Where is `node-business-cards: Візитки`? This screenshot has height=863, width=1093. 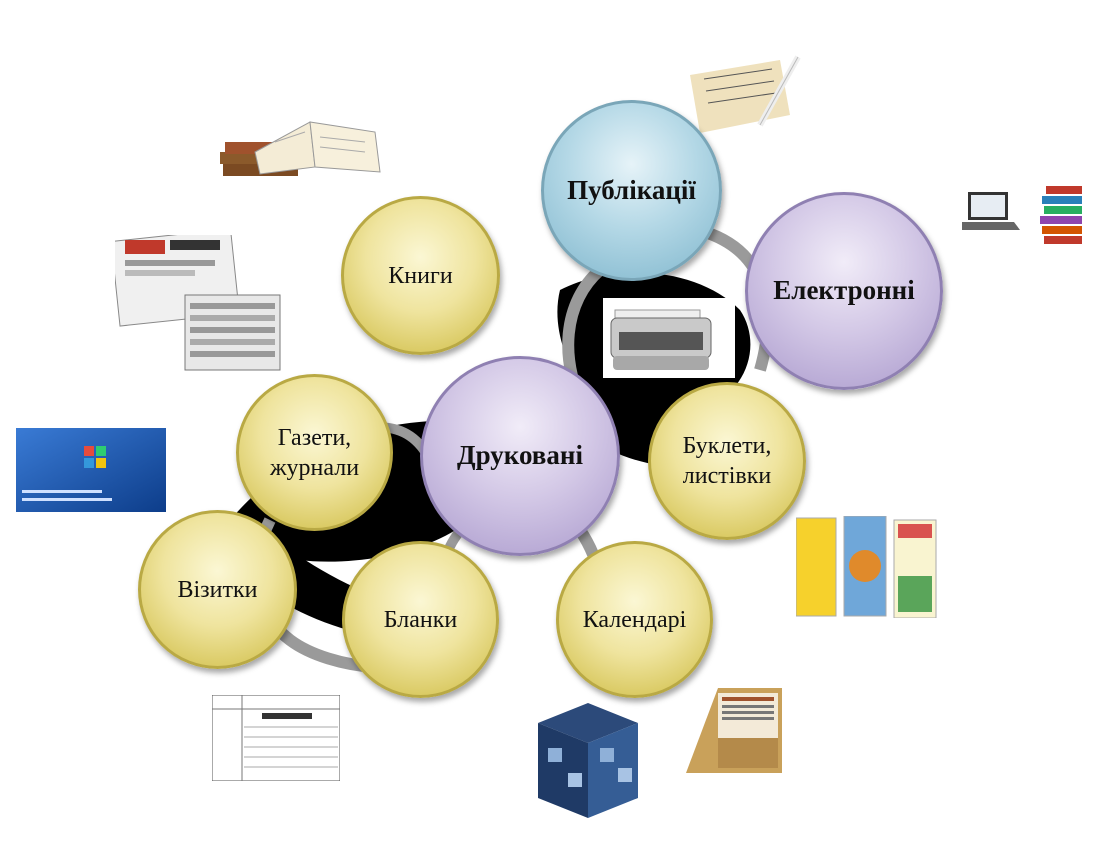 node-business-cards: Візитки is located at coordinates (217, 589).